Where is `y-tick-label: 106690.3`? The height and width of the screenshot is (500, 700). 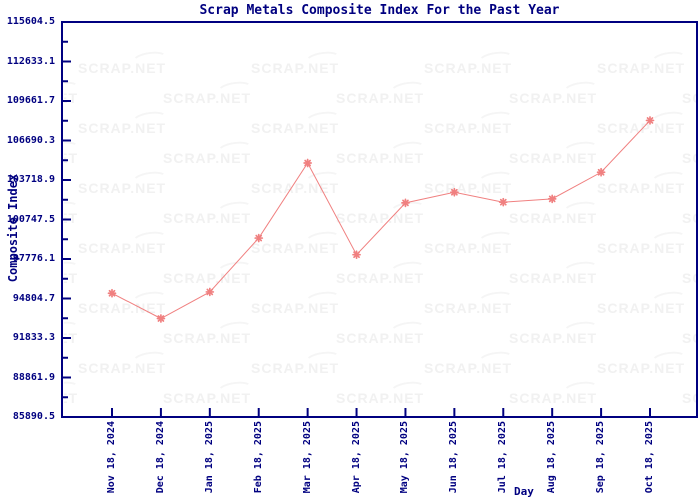
y-tick-label: 106690.3 is located at coordinates (30, 140).